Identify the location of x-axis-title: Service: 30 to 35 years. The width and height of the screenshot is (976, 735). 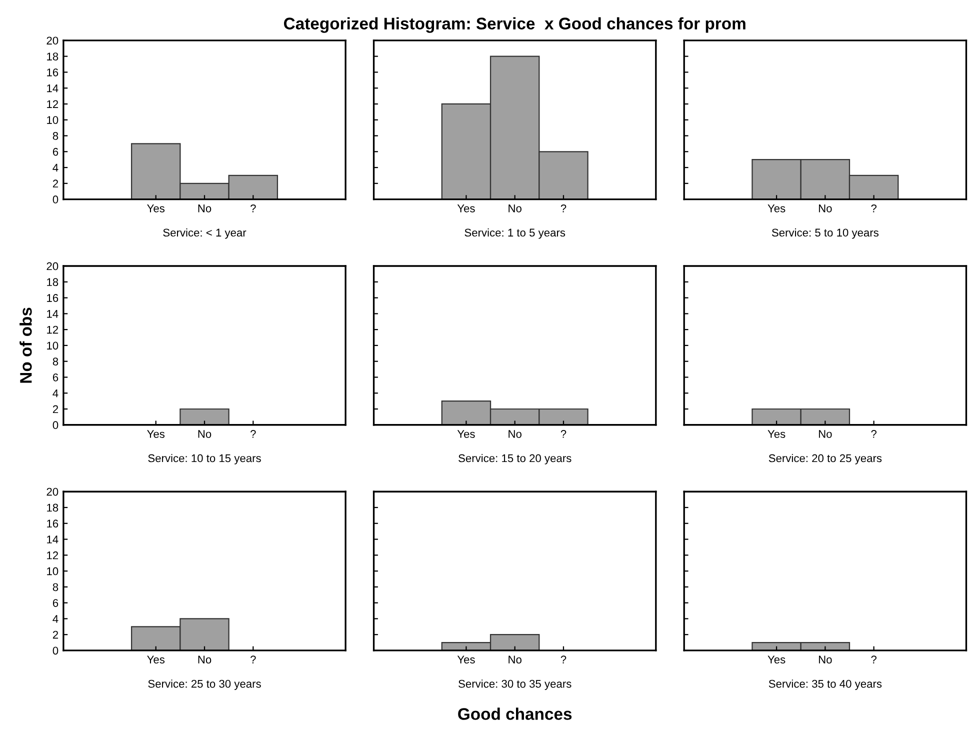
(515, 685).